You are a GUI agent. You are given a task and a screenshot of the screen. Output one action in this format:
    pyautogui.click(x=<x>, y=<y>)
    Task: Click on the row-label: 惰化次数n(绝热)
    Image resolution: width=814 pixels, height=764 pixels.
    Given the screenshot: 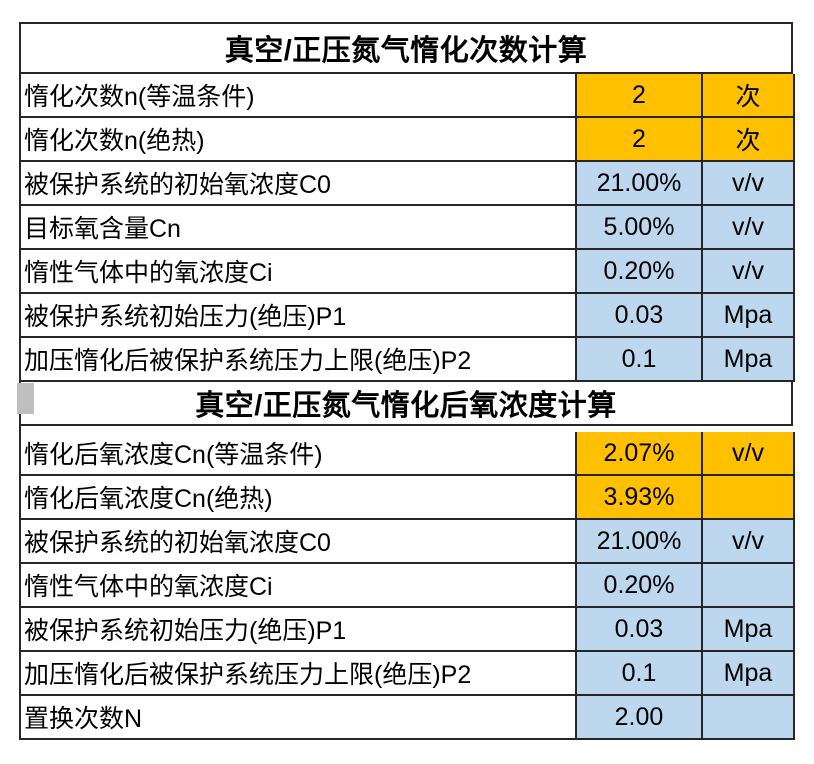 What is the action you would take?
    pyautogui.click(x=299, y=140)
    